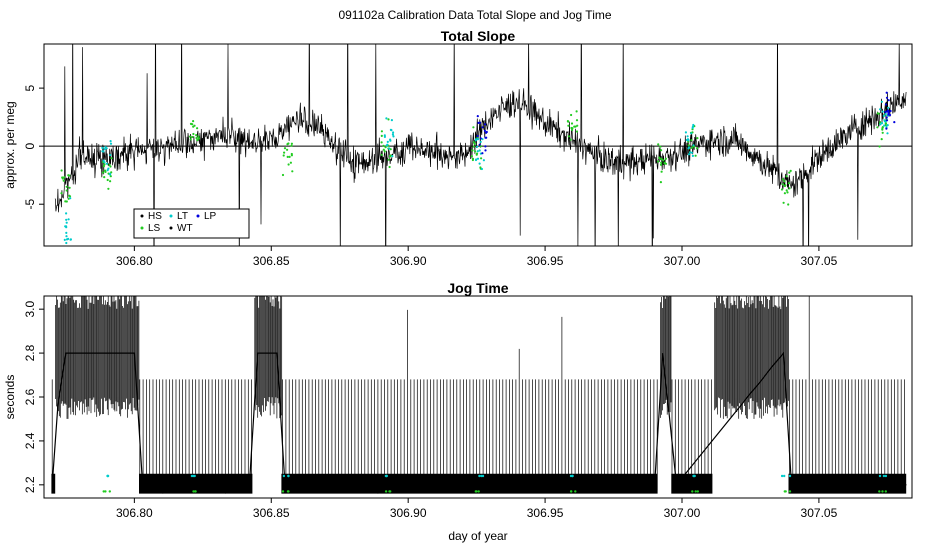 Image resolution: width=950 pixels, height=550 pixels. What do you see at coordinates (819, 261) in the screenshot?
I see `x-tick-label: 307.05` at bounding box center [819, 261].